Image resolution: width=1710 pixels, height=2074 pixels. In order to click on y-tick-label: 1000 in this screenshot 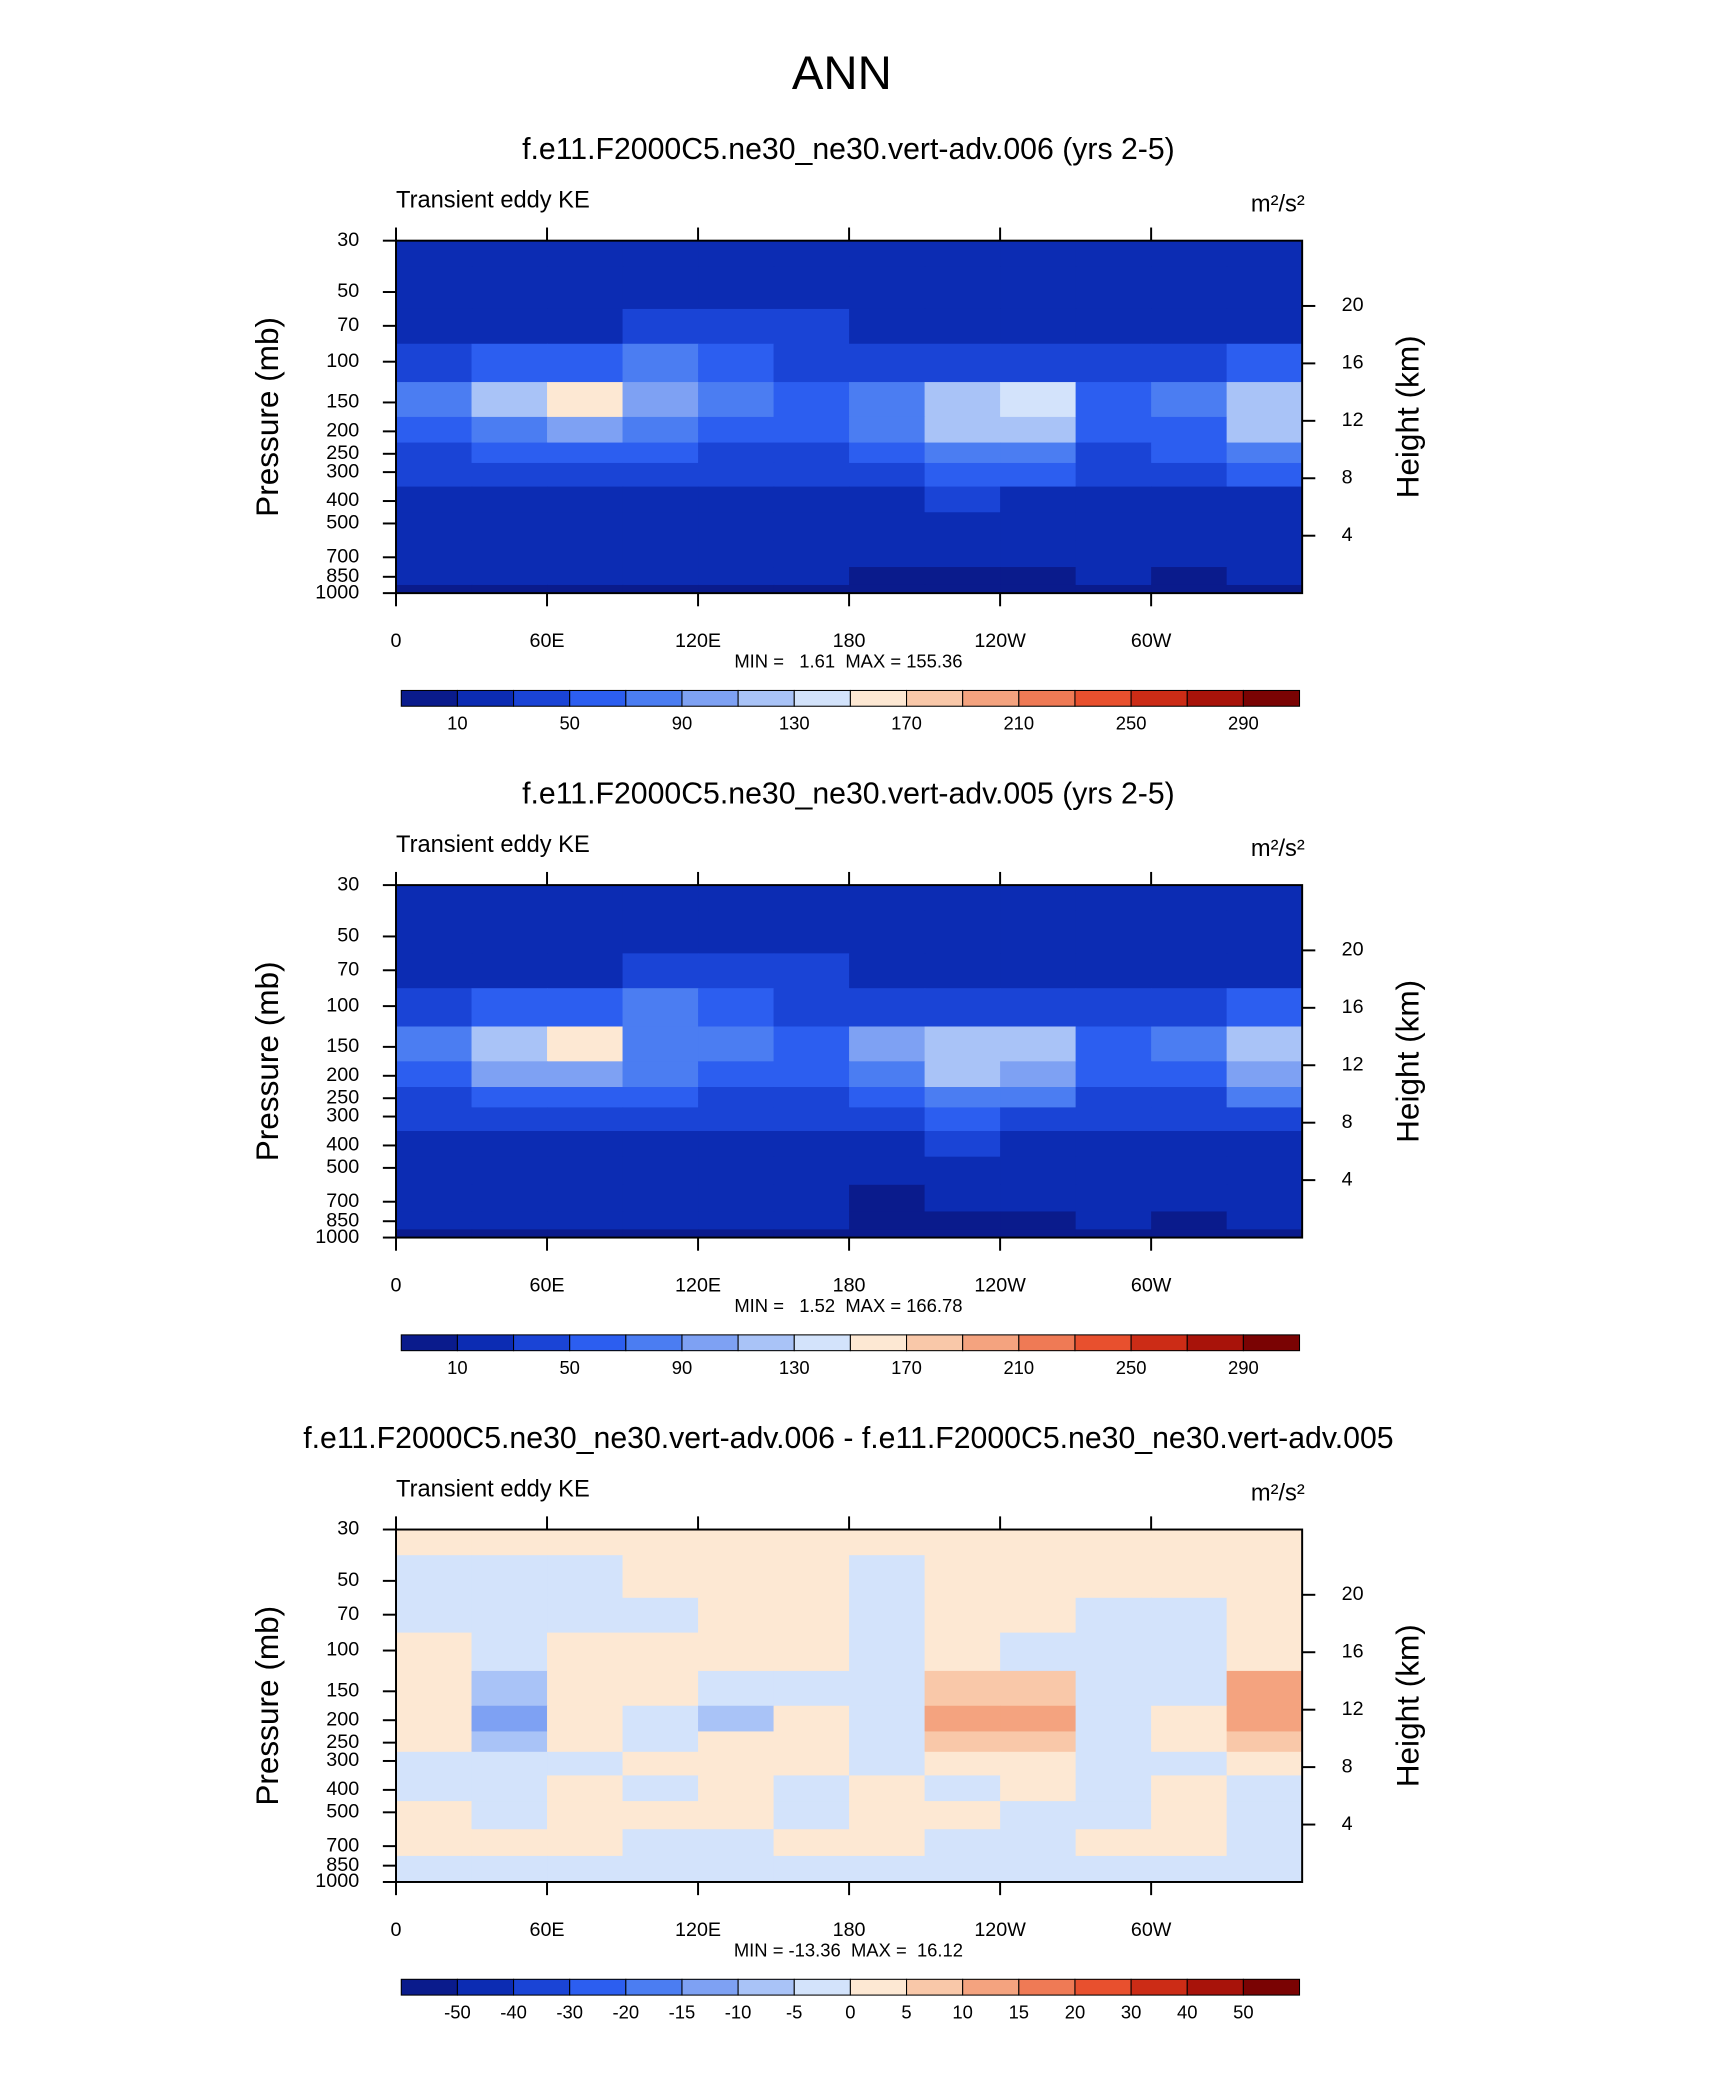, I will do `click(337, 1881)`.